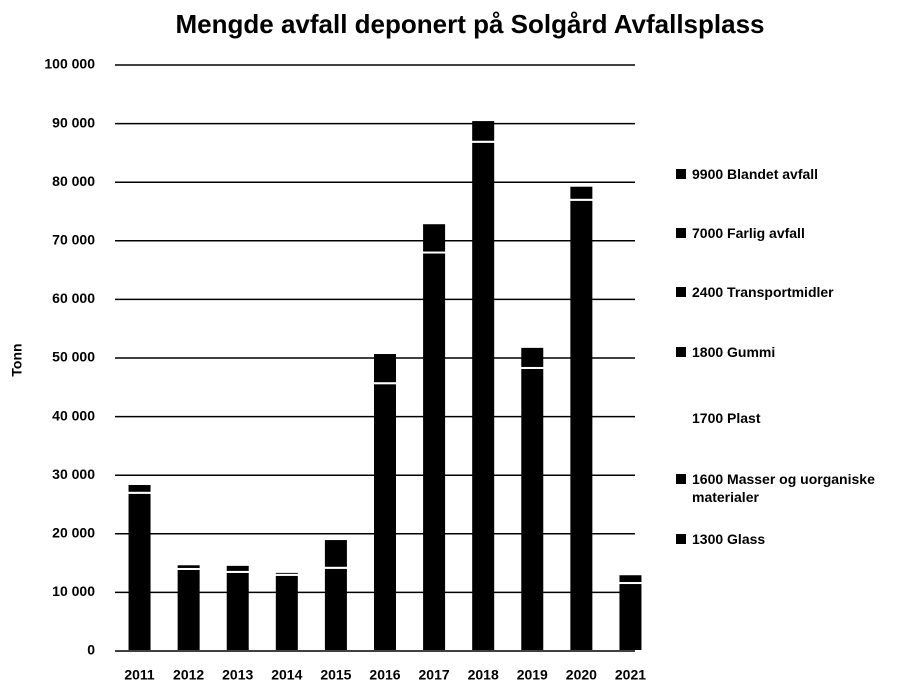 The height and width of the screenshot is (688, 918). What do you see at coordinates (73, 181) in the screenshot?
I see `y-tick-label: 80 000` at bounding box center [73, 181].